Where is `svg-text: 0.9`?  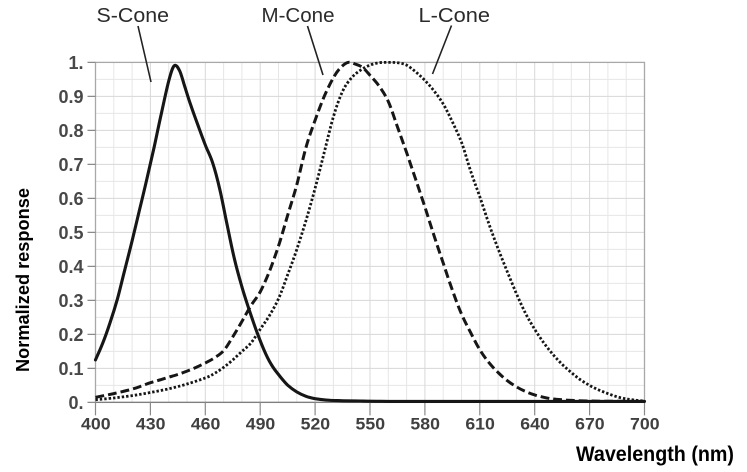 svg-text: 0.9 is located at coordinates (70, 97).